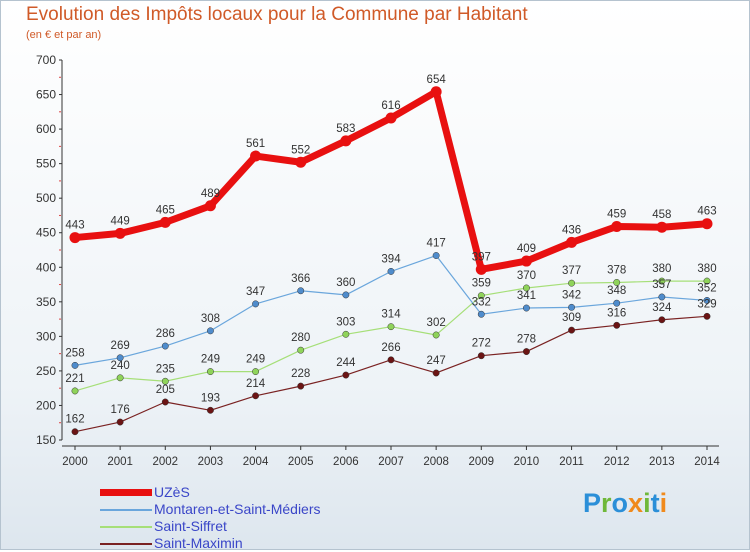 The height and width of the screenshot is (552, 750). What do you see at coordinates (616, 291) in the screenshot?
I see `data-label: 348` at bounding box center [616, 291].